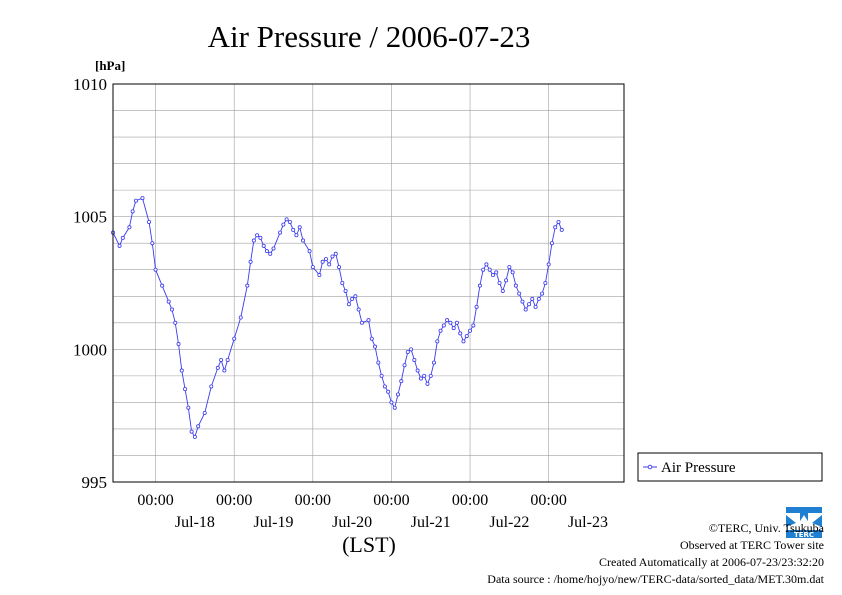 The image size is (842, 595). I want to click on legend-label: Air Pressure, so click(698, 468).